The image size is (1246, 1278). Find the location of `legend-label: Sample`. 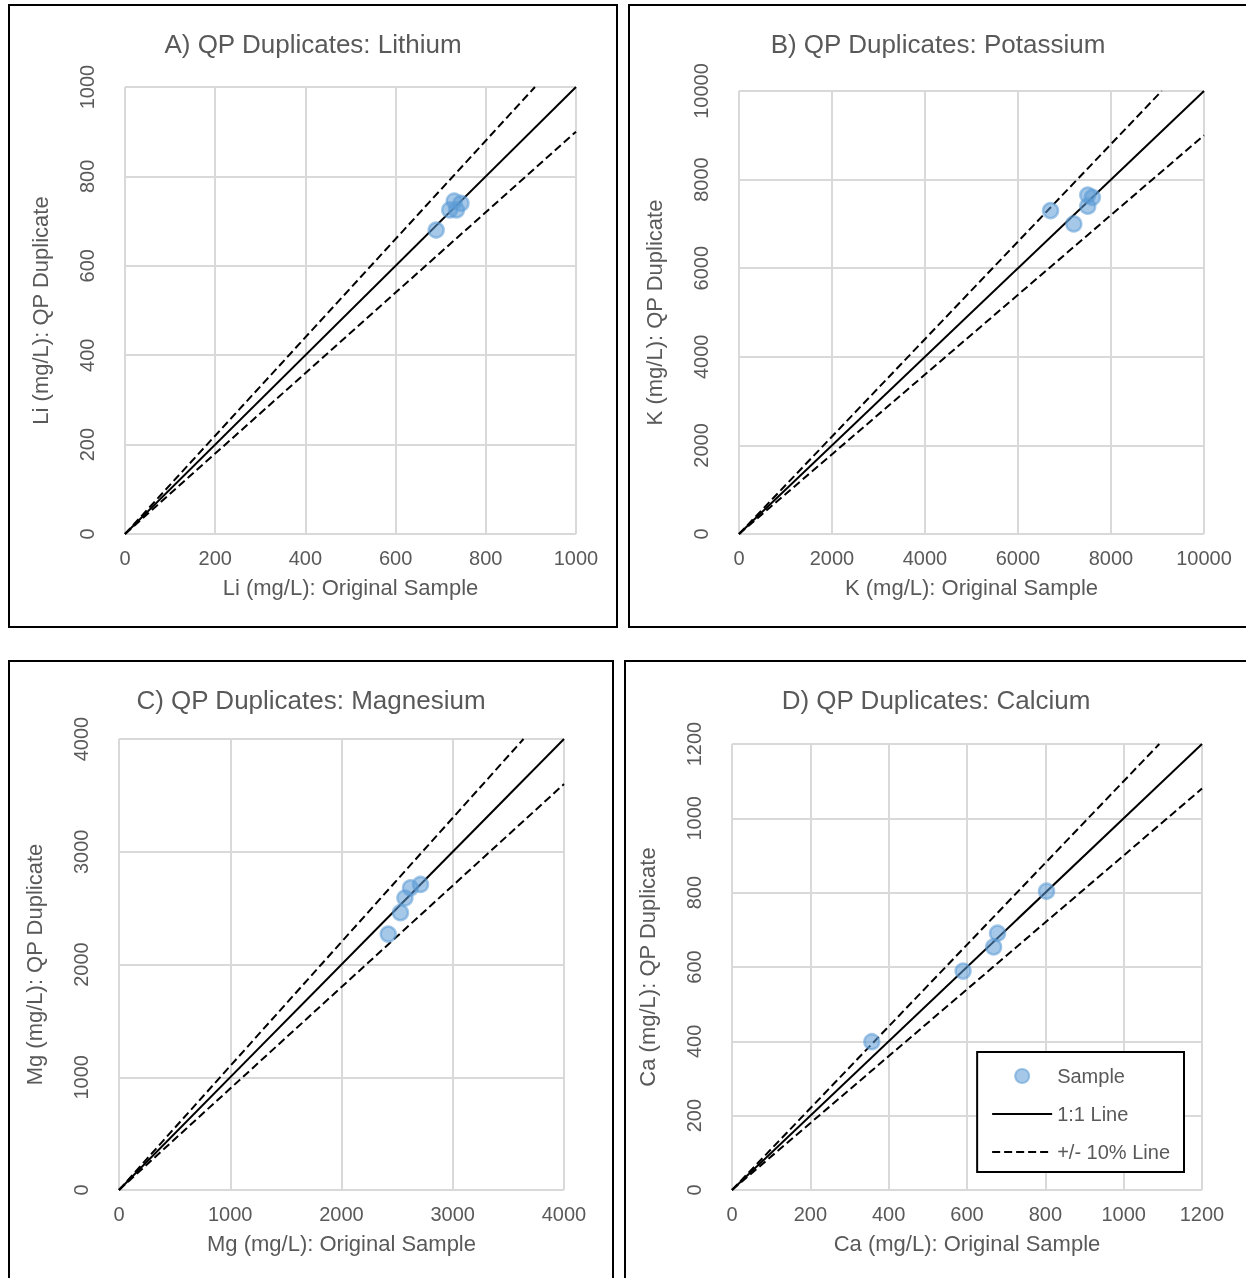

legend-label: Sample is located at coordinates (1091, 1076).